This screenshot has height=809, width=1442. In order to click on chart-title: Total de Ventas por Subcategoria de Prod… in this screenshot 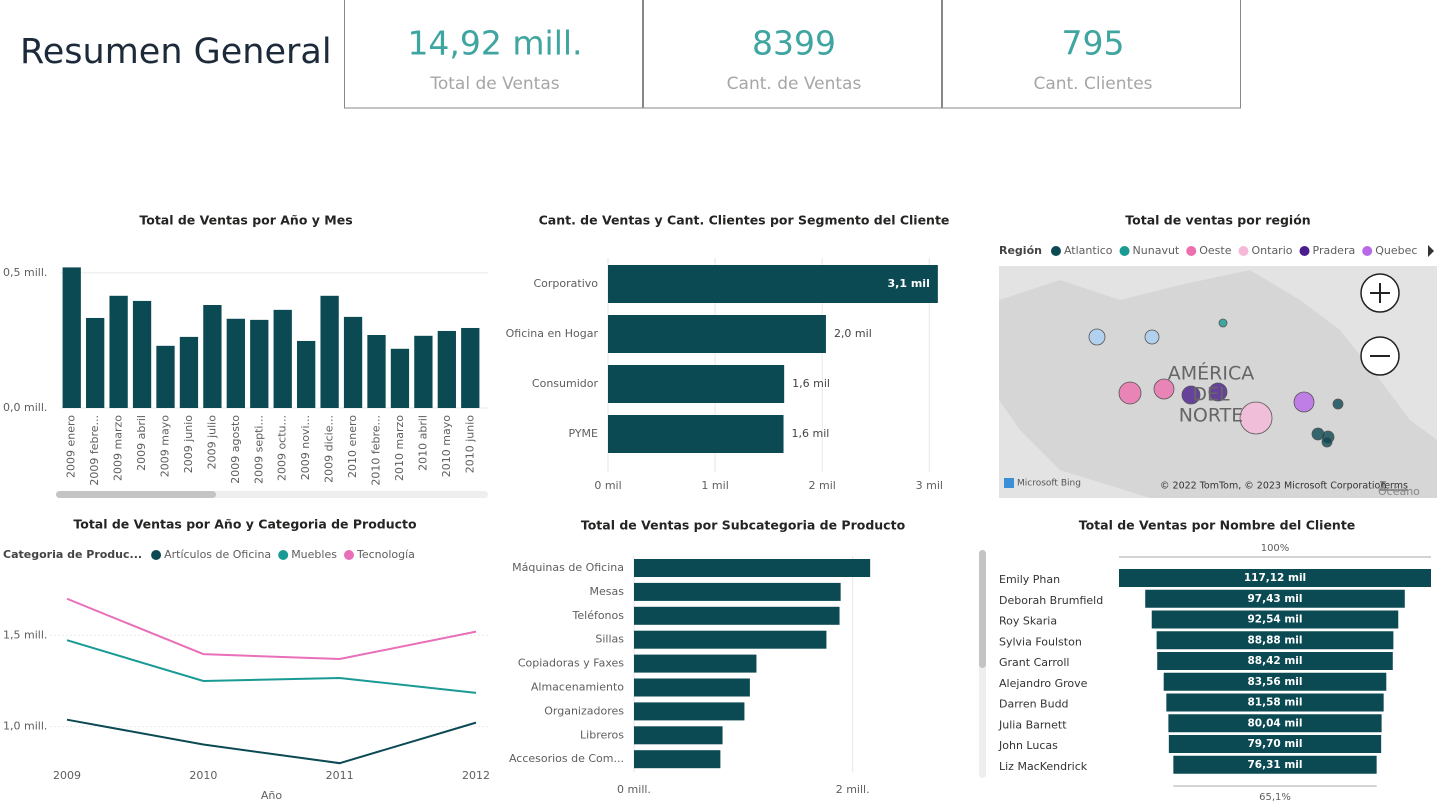, I will do `click(743, 525)`.